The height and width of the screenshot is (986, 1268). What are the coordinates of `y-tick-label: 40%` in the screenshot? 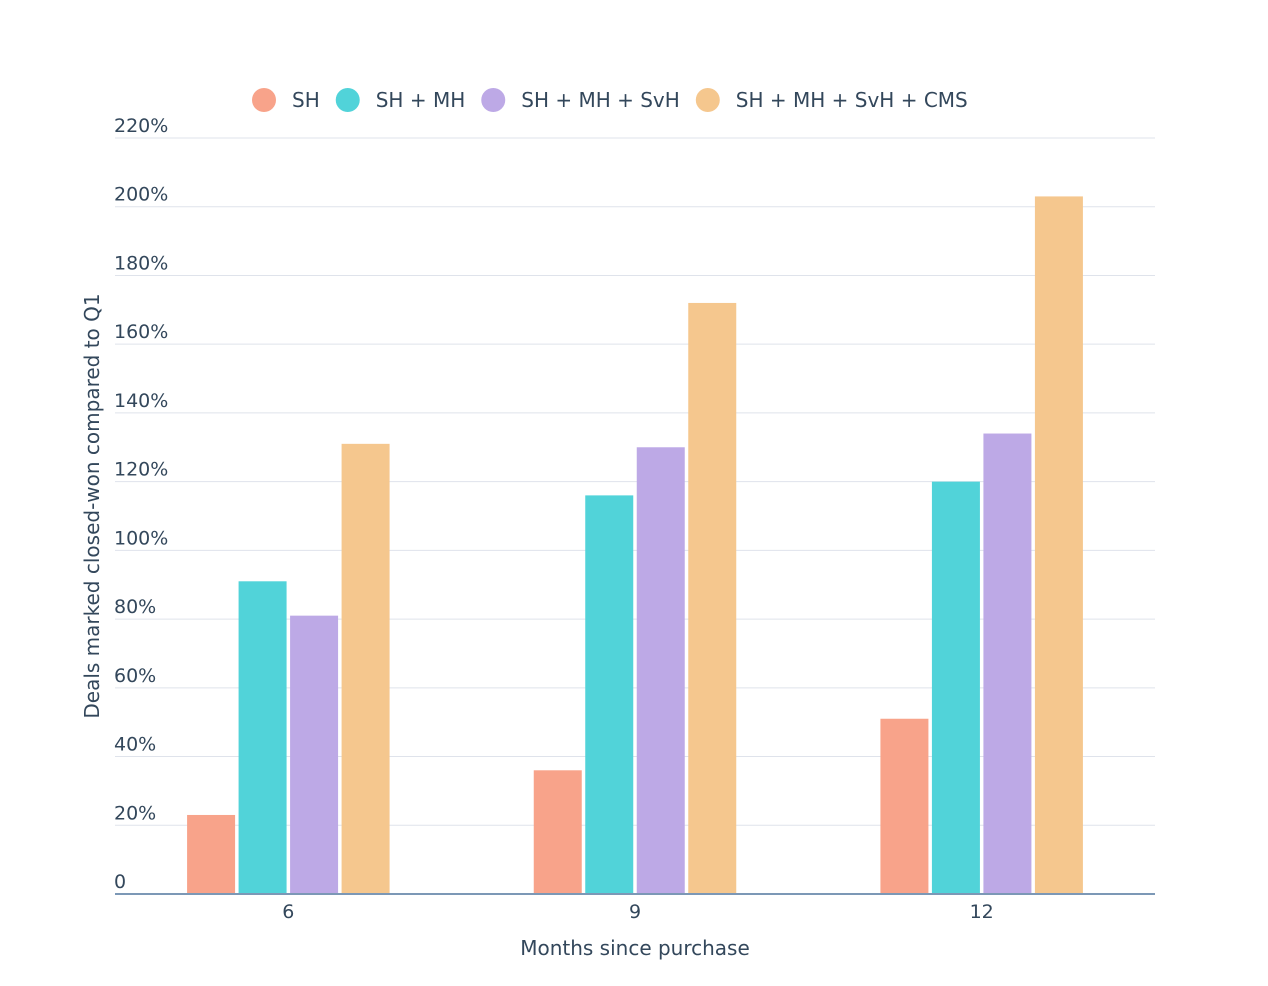 It's located at (135, 745).